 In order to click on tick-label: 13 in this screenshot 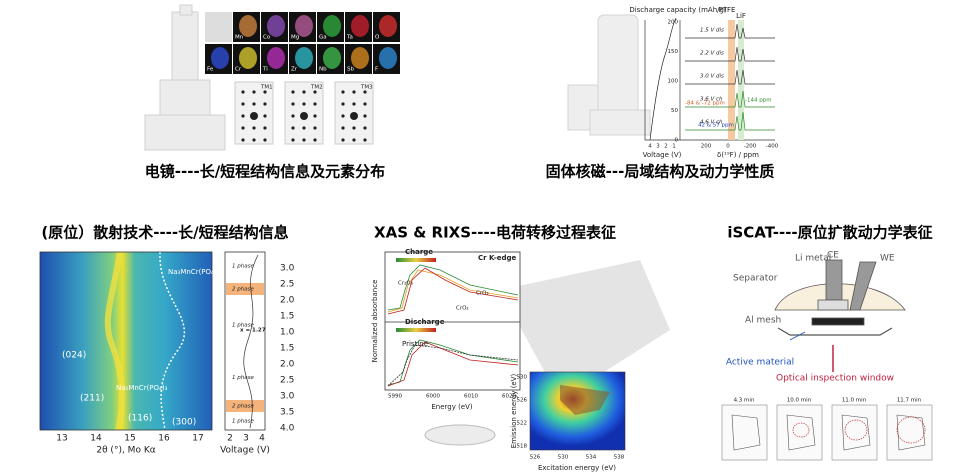, I will do `click(61, 439)`.